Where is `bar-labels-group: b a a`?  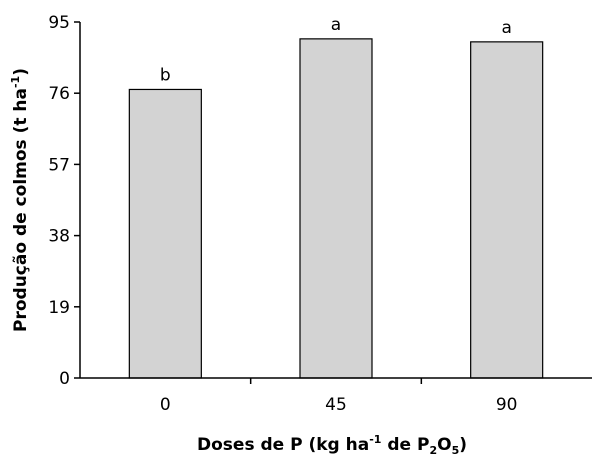 bar-labels-group: b a a is located at coordinates (336, 50).